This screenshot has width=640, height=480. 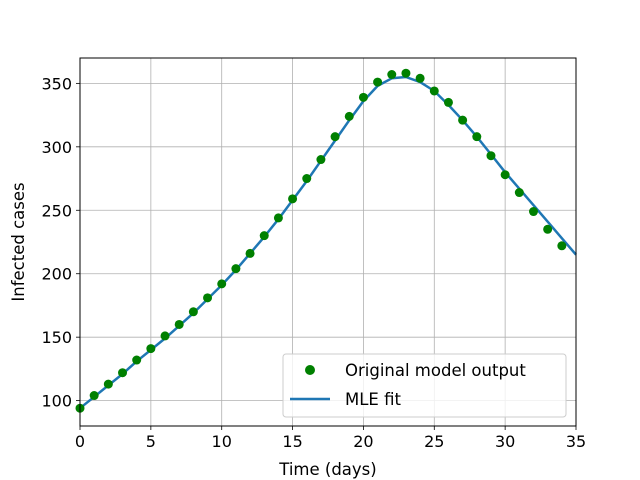 What do you see at coordinates (222, 441) in the screenshot?
I see `x-tick-label: 10` at bounding box center [222, 441].